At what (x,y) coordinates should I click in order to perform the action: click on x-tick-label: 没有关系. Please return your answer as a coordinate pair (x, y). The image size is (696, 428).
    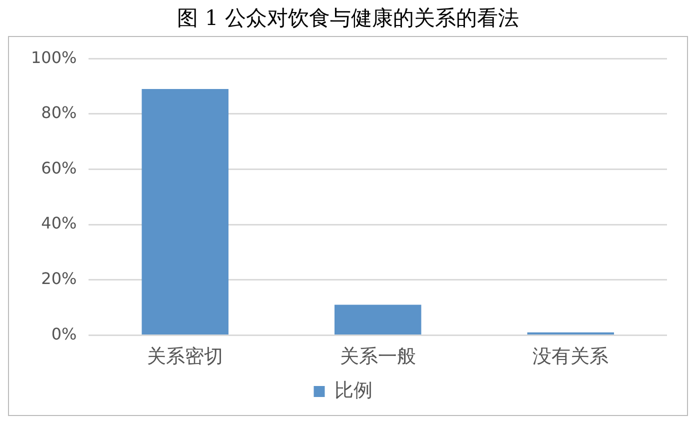
    Looking at the image, I should click on (570, 357).